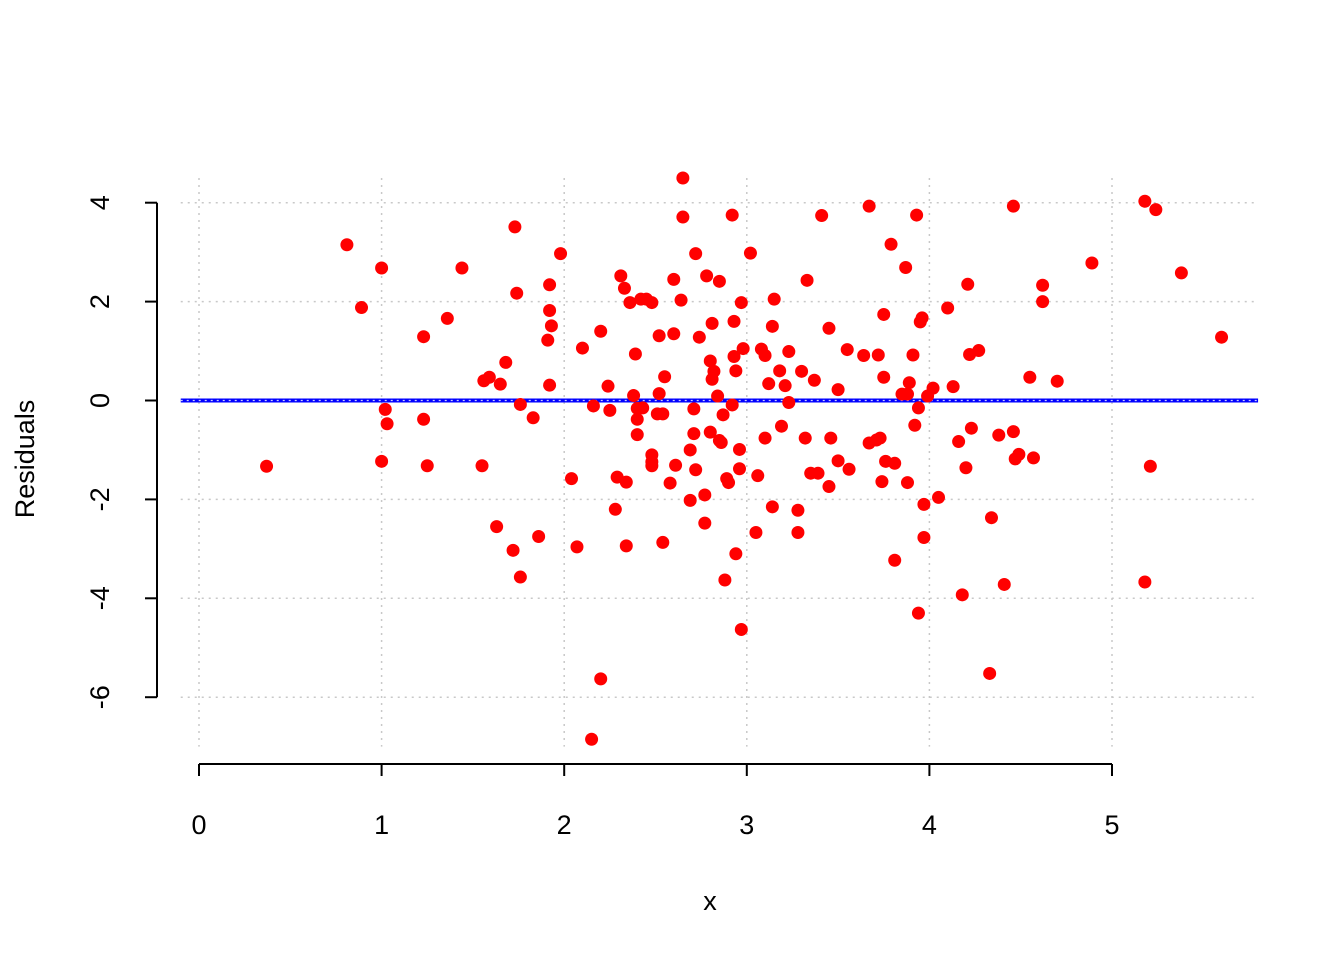 The height and width of the screenshot is (960, 1344). Describe the element at coordinates (381, 825) in the screenshot. I see `x-tick-label: 1` at that location.